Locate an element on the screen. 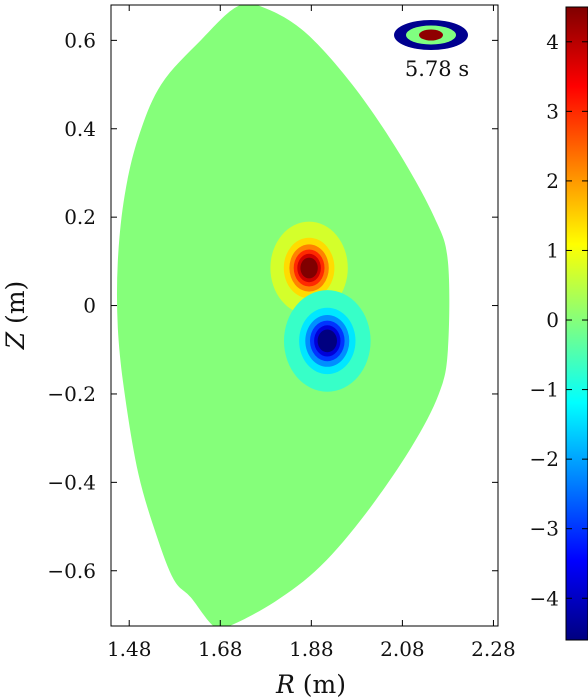 The width and height of the screenshot is (588, 700). colorbar-tick-label: 0 is located at coordinates (552, 320).